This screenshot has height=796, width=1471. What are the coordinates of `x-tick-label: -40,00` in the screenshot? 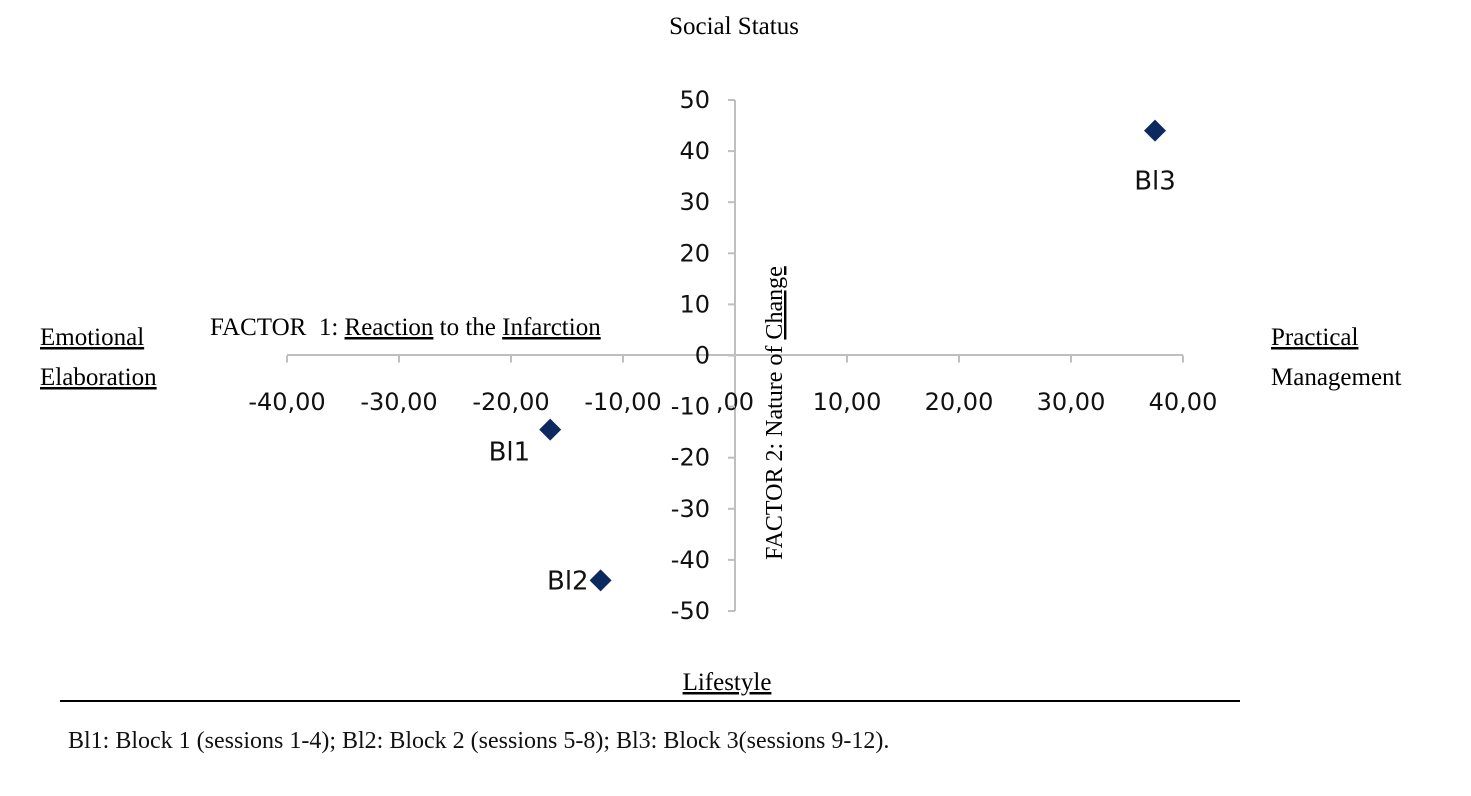 It's located at (286, 402).